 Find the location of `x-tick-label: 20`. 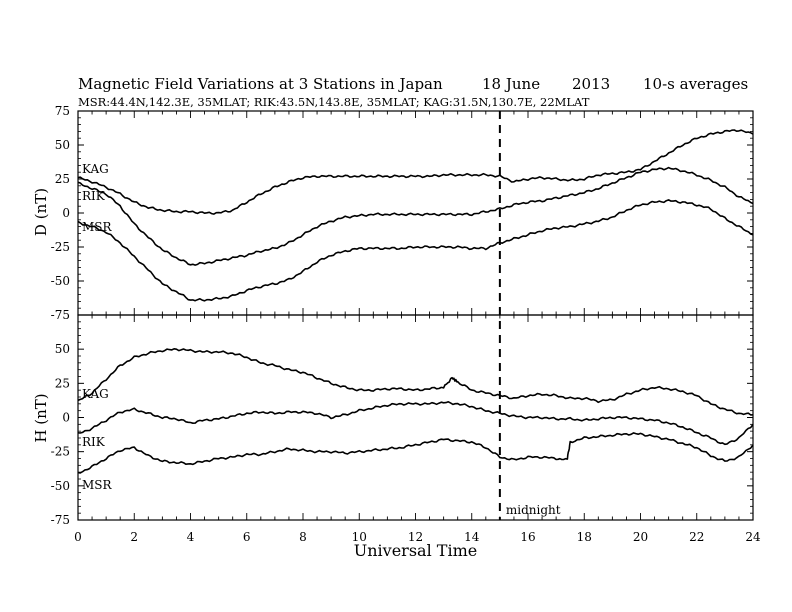

x-tick-label: 20 is located at coordinates (640, 537).